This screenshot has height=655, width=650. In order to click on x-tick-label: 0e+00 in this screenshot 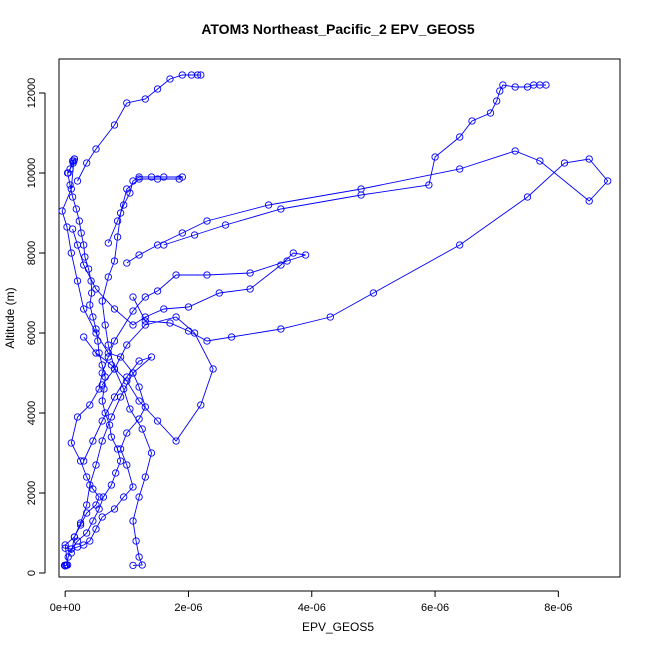, I will do `click(65, 608)`.